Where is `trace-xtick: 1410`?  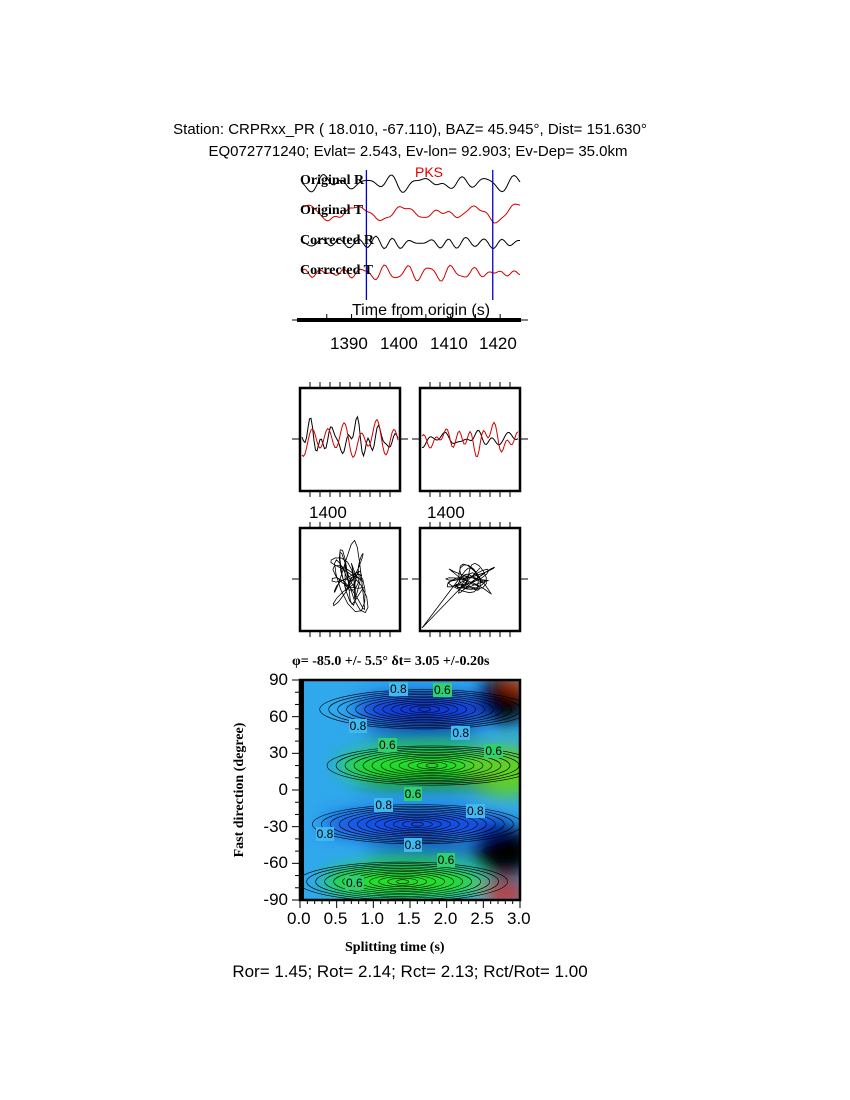 trace-xtick: 1410 is located at coordinates (449, 343).